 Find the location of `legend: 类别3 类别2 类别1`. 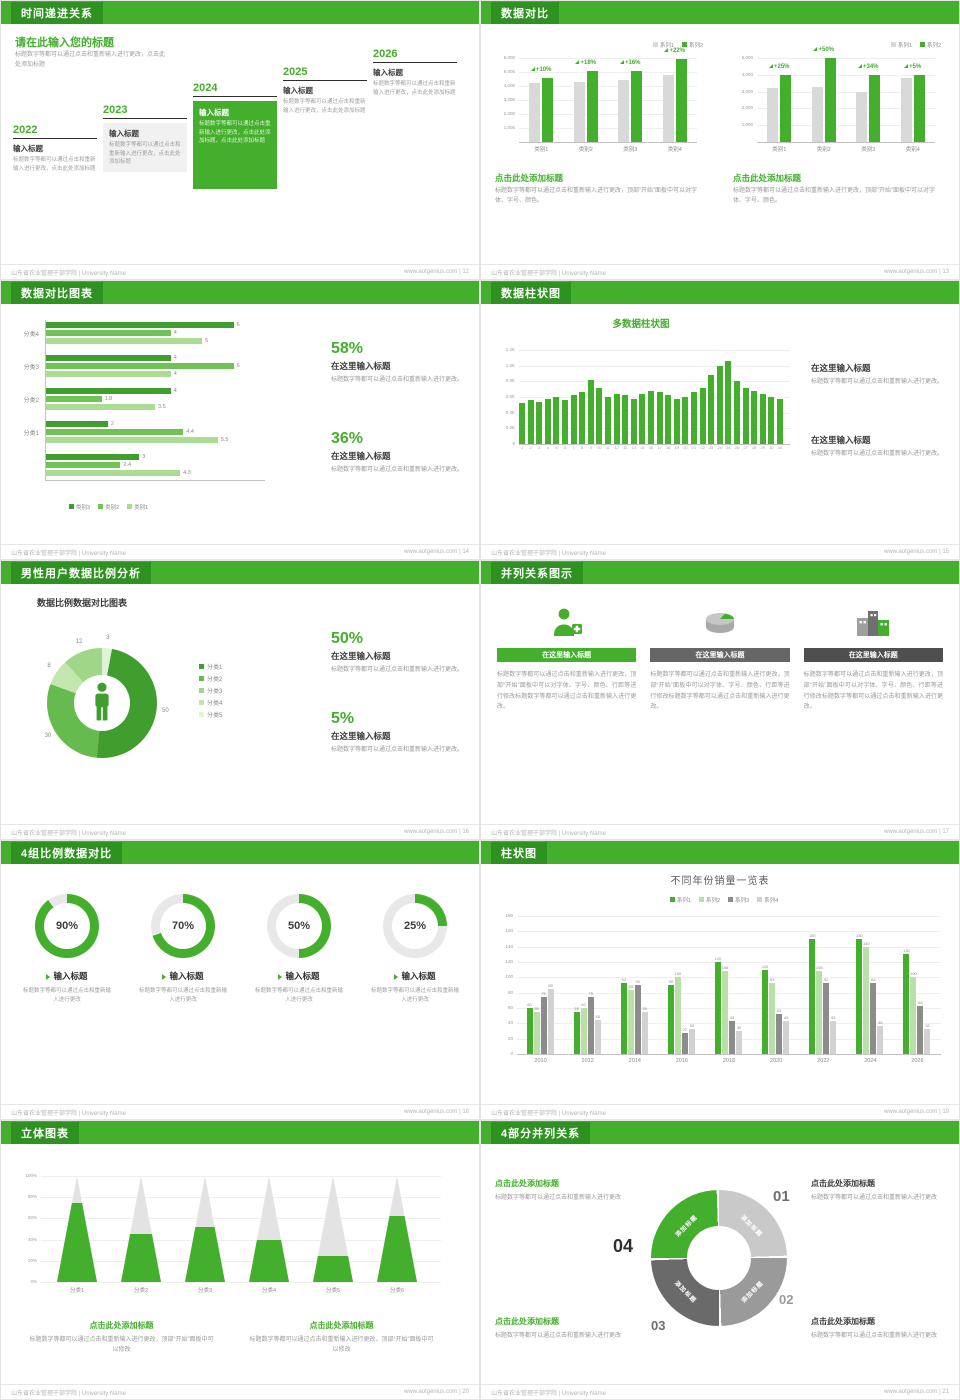

legend: 类别3 类别2 类别1 is located at coordinates (104, 505).